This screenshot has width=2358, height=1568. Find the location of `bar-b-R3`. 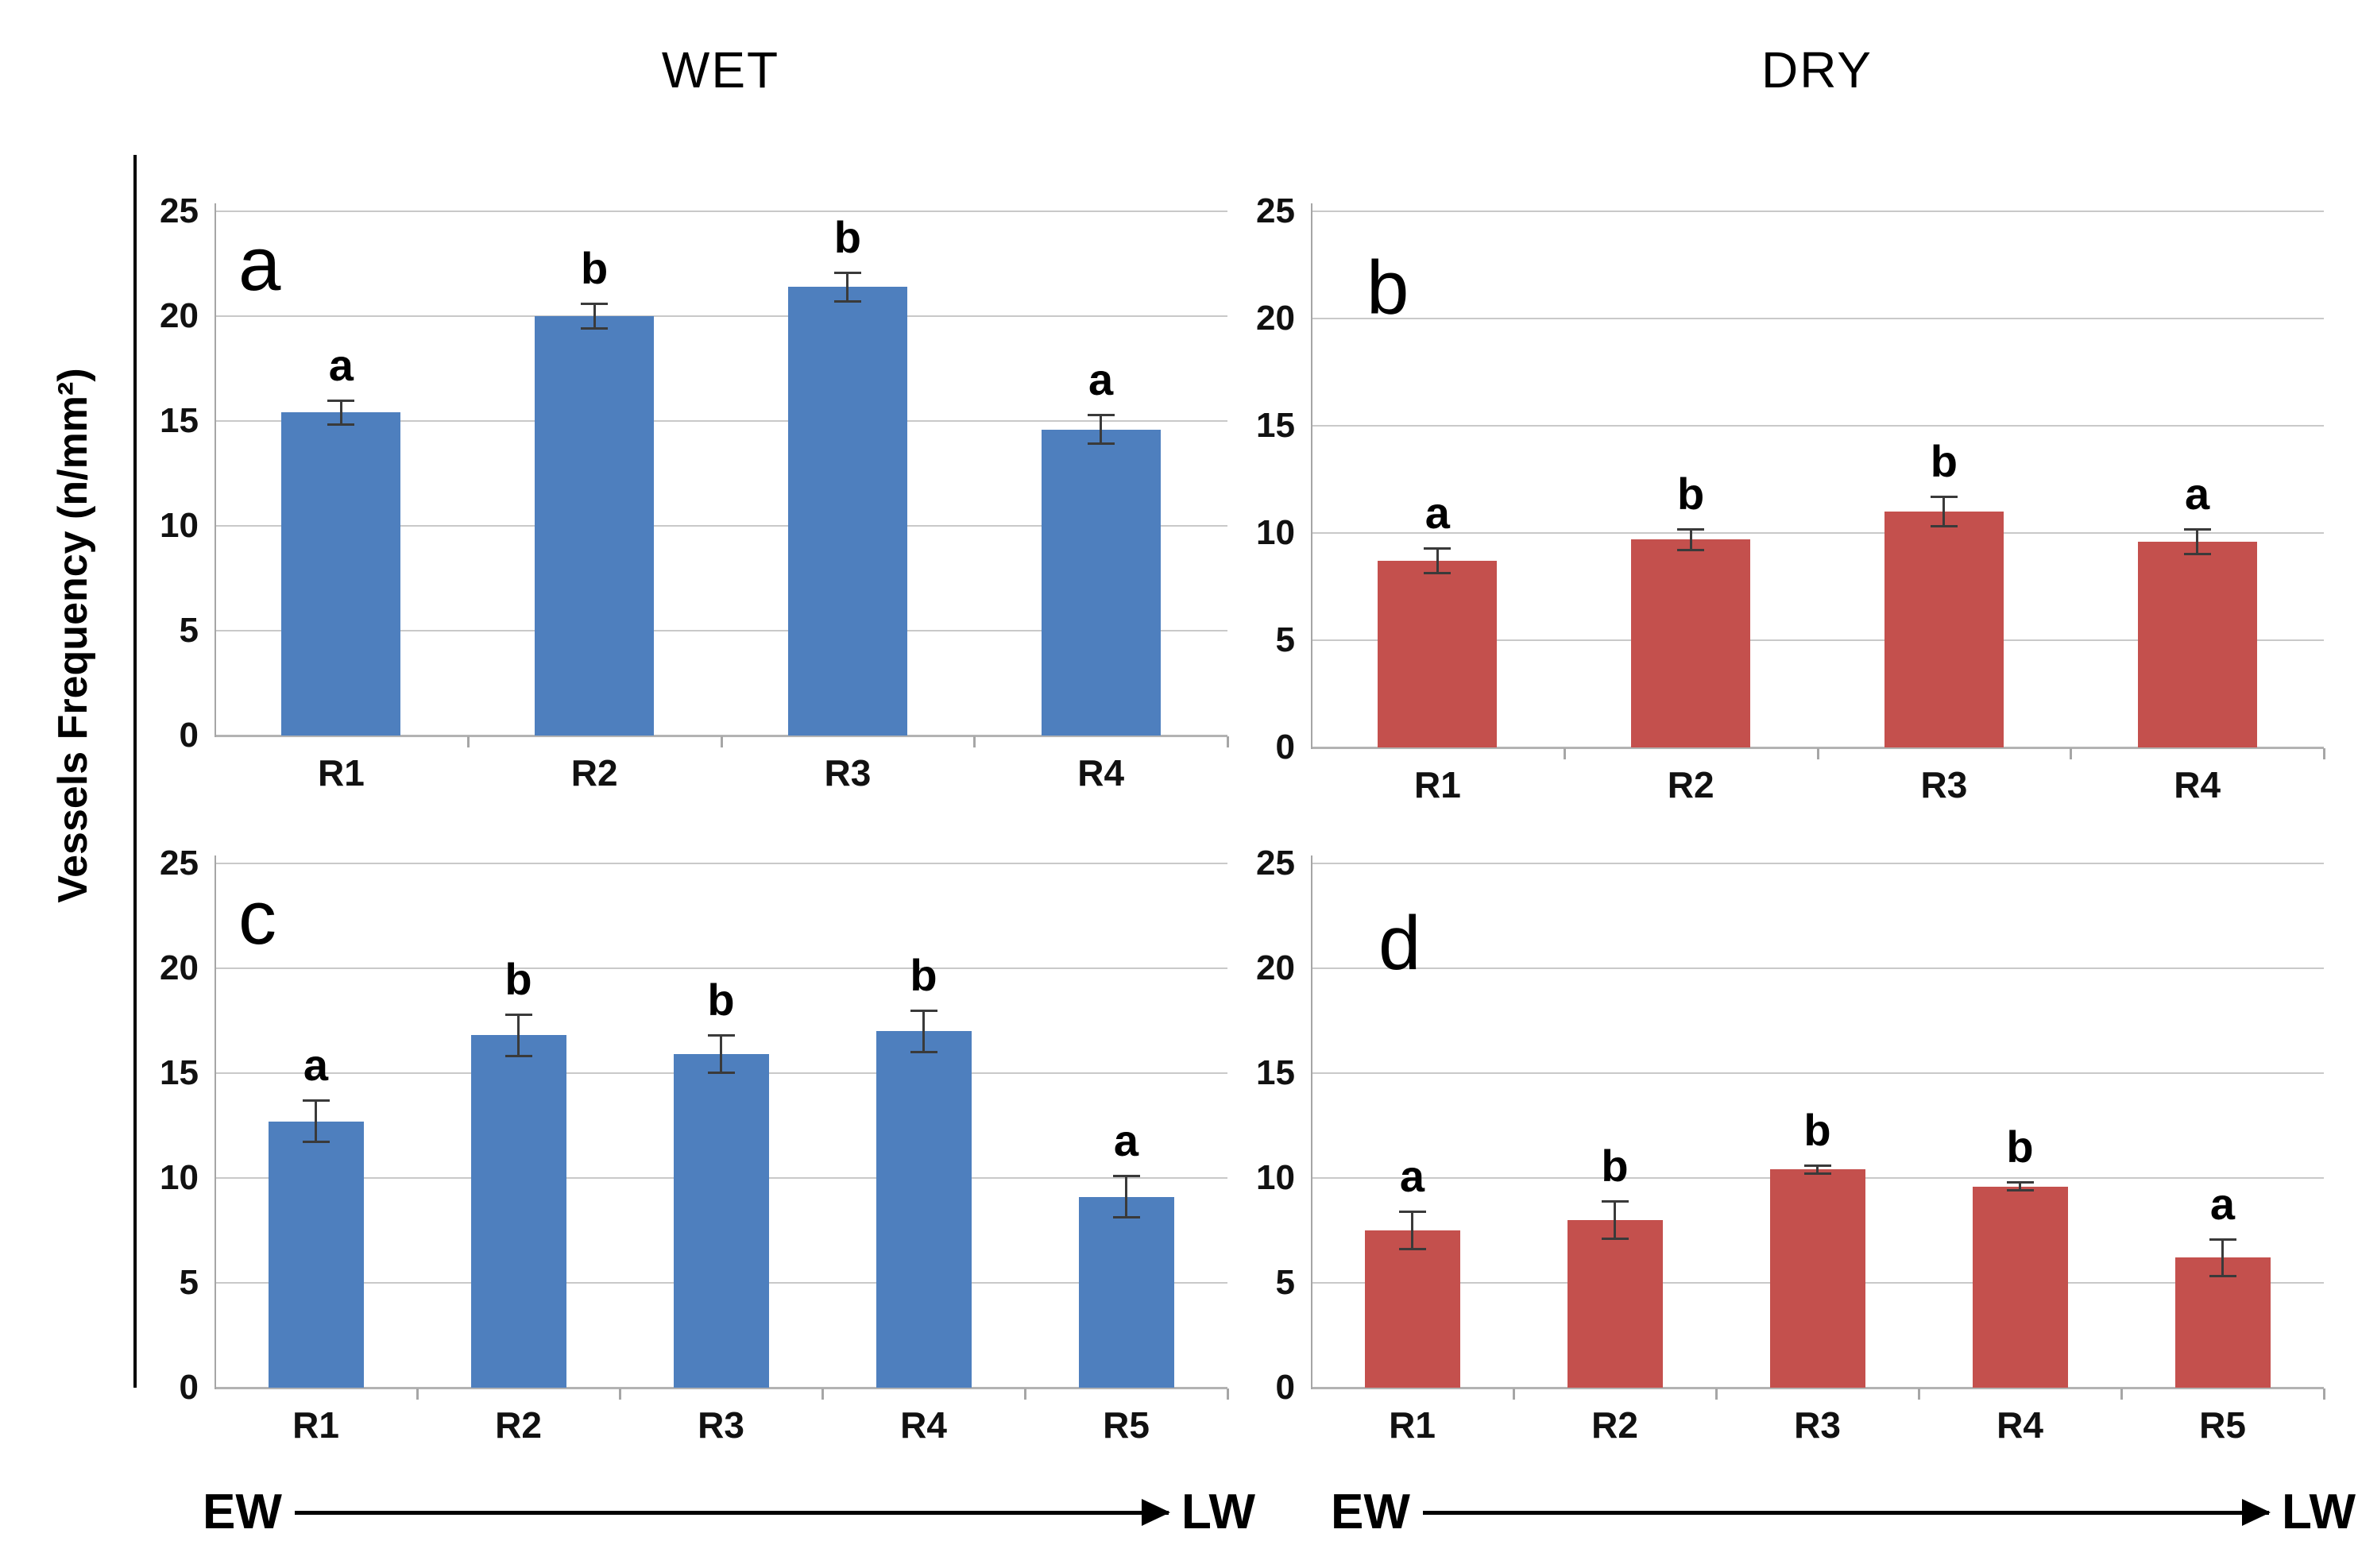

bar-b-R3 is located at coordinates (1944, 629).